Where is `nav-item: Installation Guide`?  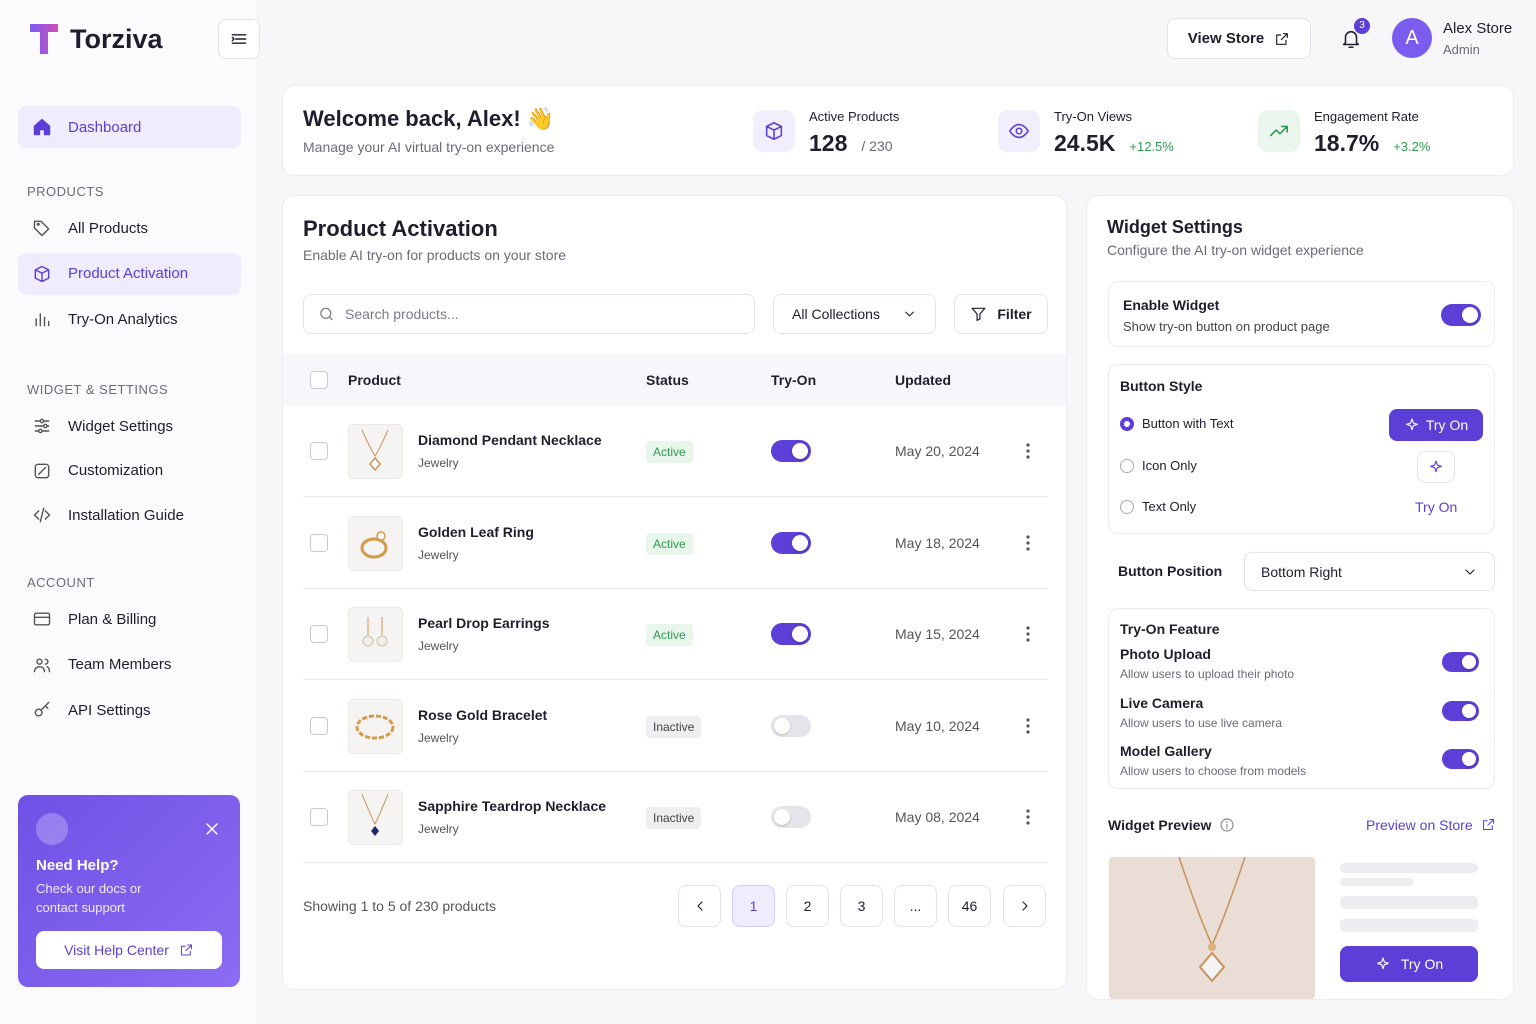
nav-item: Installation Guide is located at coordinates (129, 515).